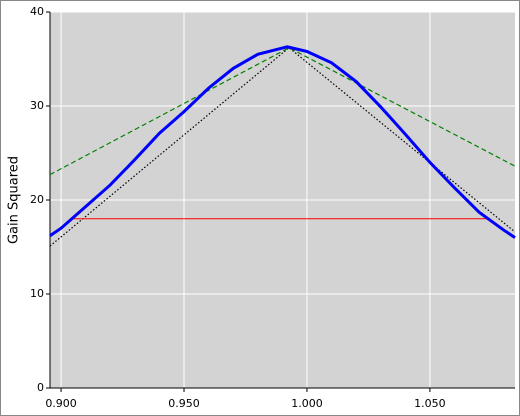  Describe the element at coordinates (61, 403) in the screenshot. I see `x-tick-label: 0.900` at that location.